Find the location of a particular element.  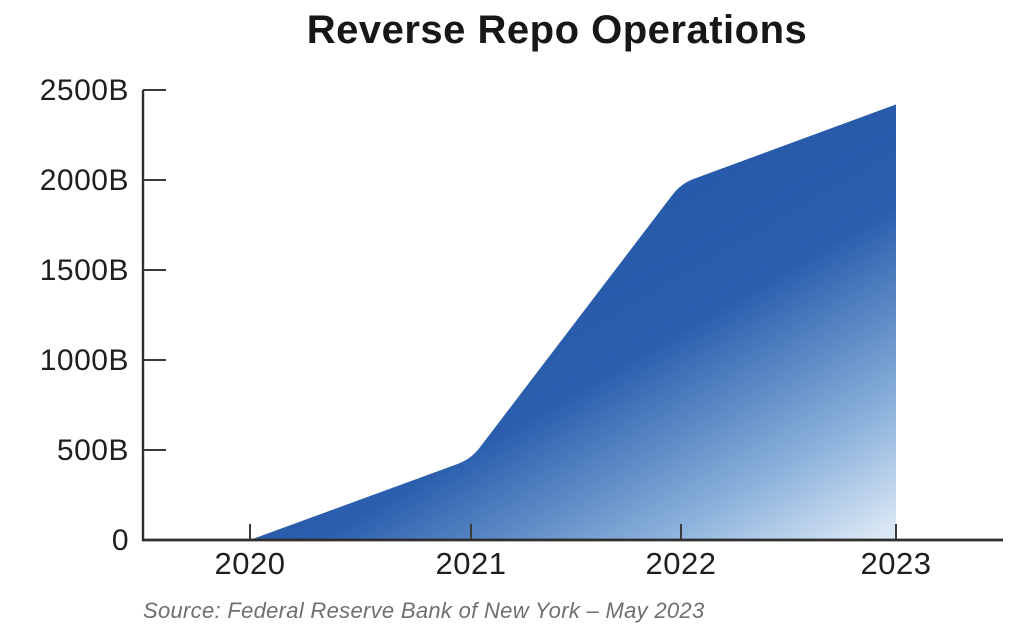

x-tick-label: 2023 is located at coordinates (896, 563).